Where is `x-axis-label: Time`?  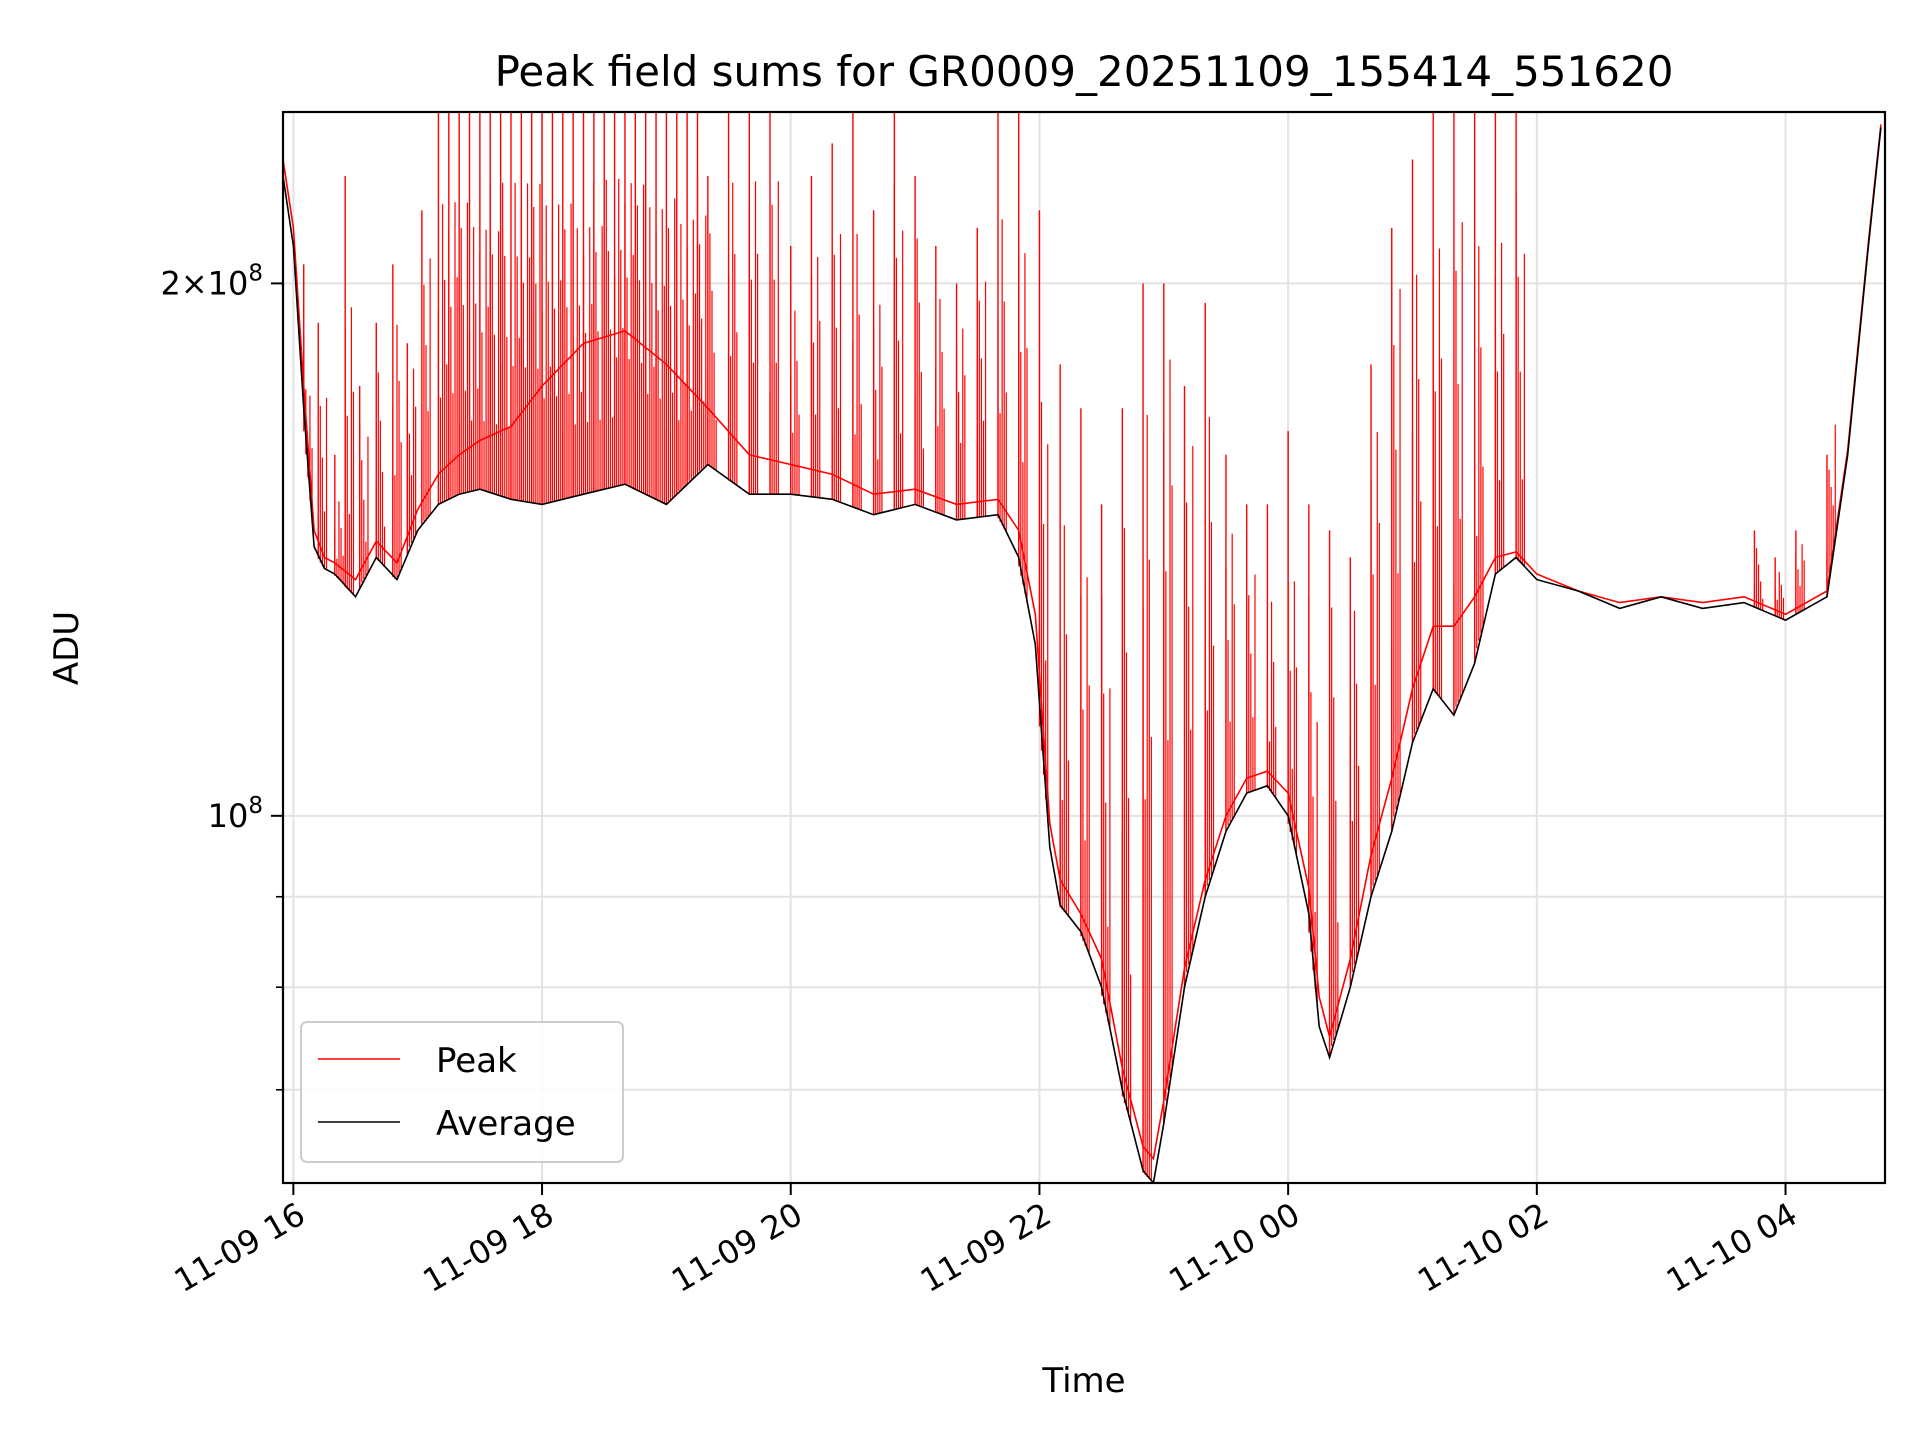 x-axis-label: Time is located at coordinates (1083, 1381).